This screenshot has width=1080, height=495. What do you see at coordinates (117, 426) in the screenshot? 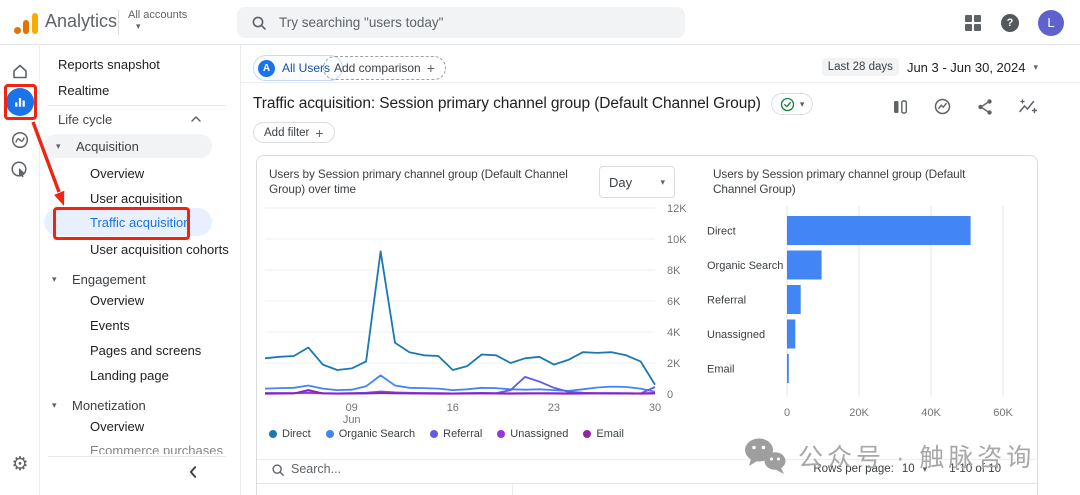
I see `nav-item-monetization-overview: Overview` at bounding box center [117, 426].